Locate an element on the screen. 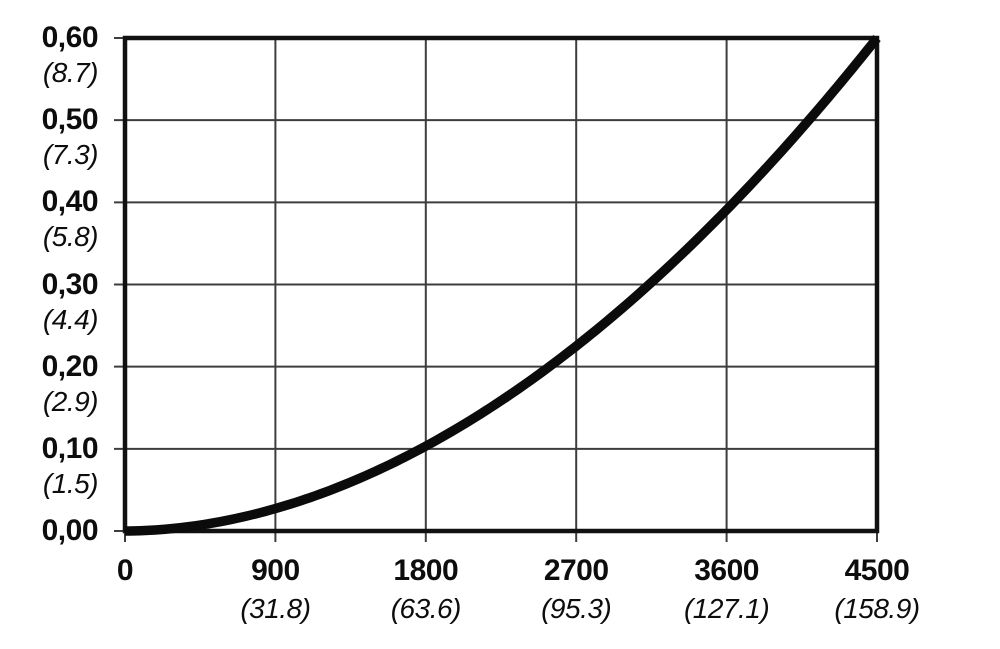 Image resolution: width=1000 pixels, height=649 pixels. y-tick-label: 0,40 is located at coordinates (70, 202).